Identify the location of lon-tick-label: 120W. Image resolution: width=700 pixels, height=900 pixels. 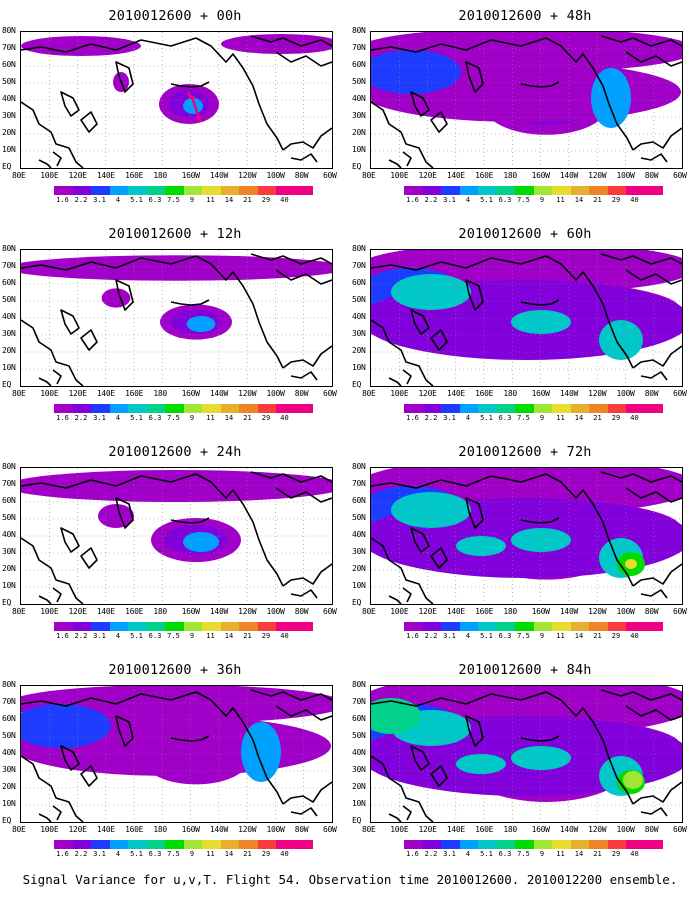
(247, 829).